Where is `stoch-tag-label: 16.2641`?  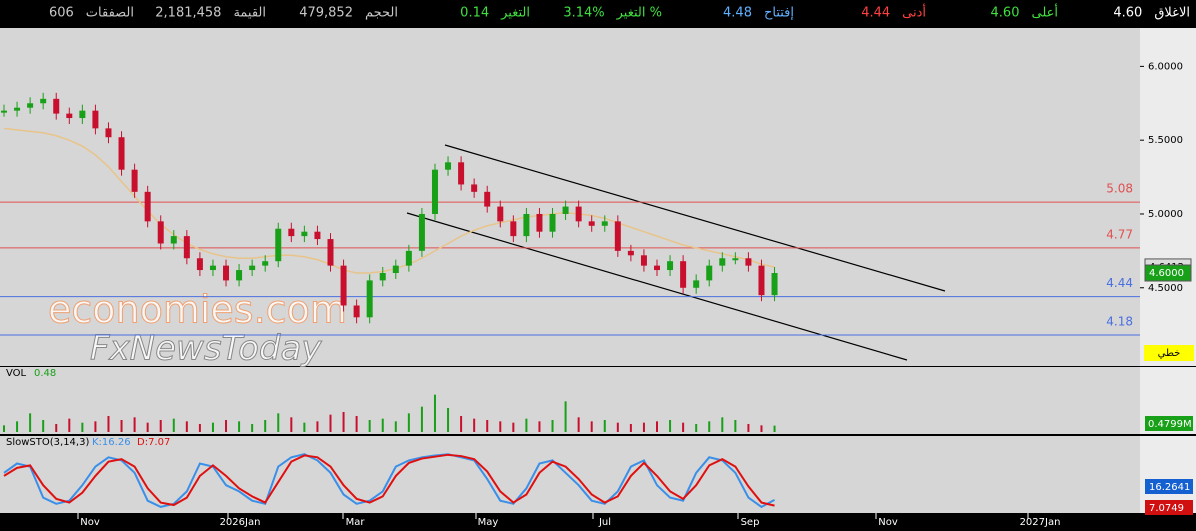 stoch-tag-label: 16.2641 is located at coordinates (1169, 487).